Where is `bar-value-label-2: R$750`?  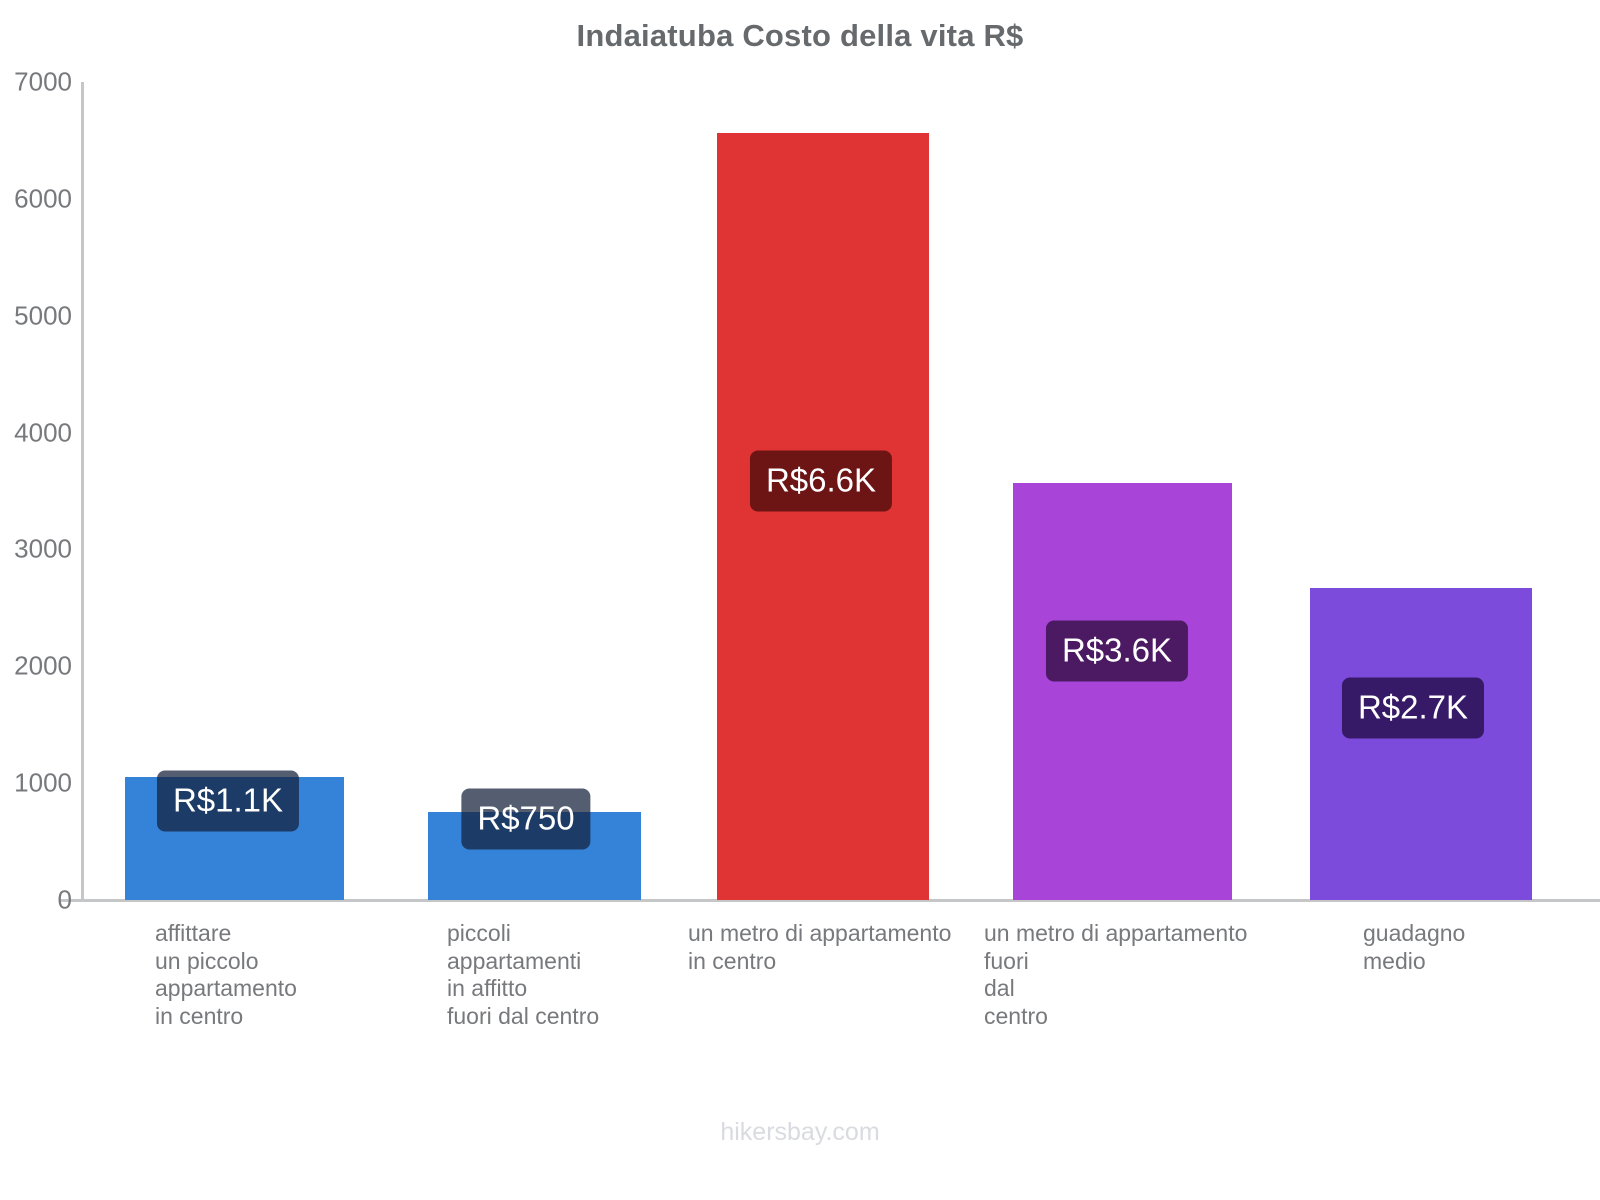
bar-value-label-2: R$750 is located at coordinates (526, 819).